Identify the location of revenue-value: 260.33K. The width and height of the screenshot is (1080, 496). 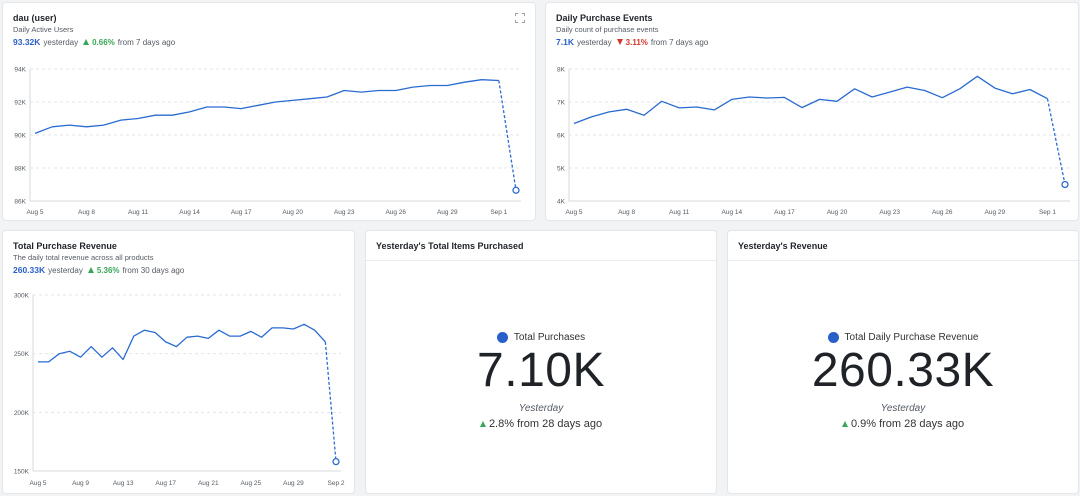
(29, 270).